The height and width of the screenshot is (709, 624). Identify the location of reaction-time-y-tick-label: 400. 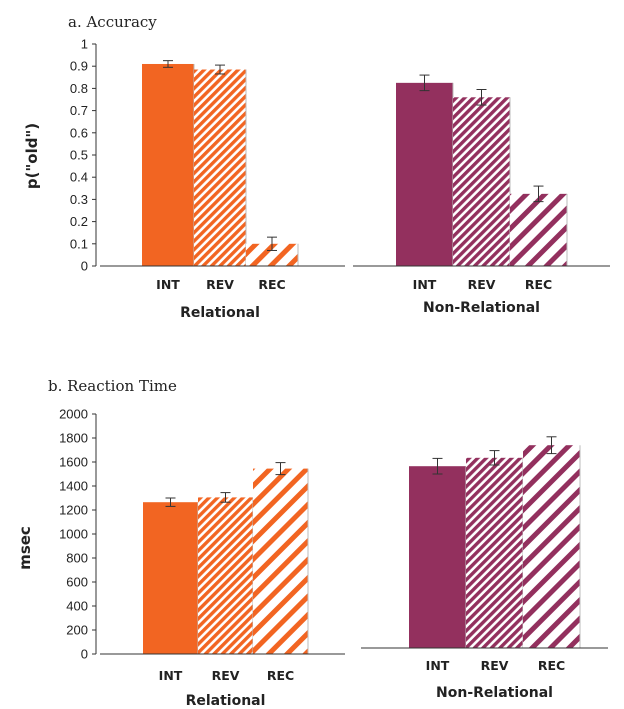
(77, 606).